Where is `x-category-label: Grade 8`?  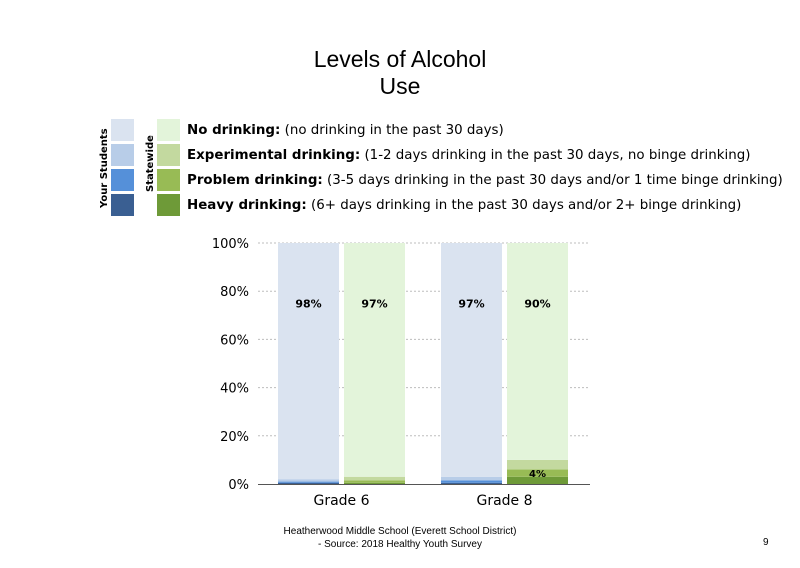 x-category-label: Grade 8 is located at coordinates (504, 501).